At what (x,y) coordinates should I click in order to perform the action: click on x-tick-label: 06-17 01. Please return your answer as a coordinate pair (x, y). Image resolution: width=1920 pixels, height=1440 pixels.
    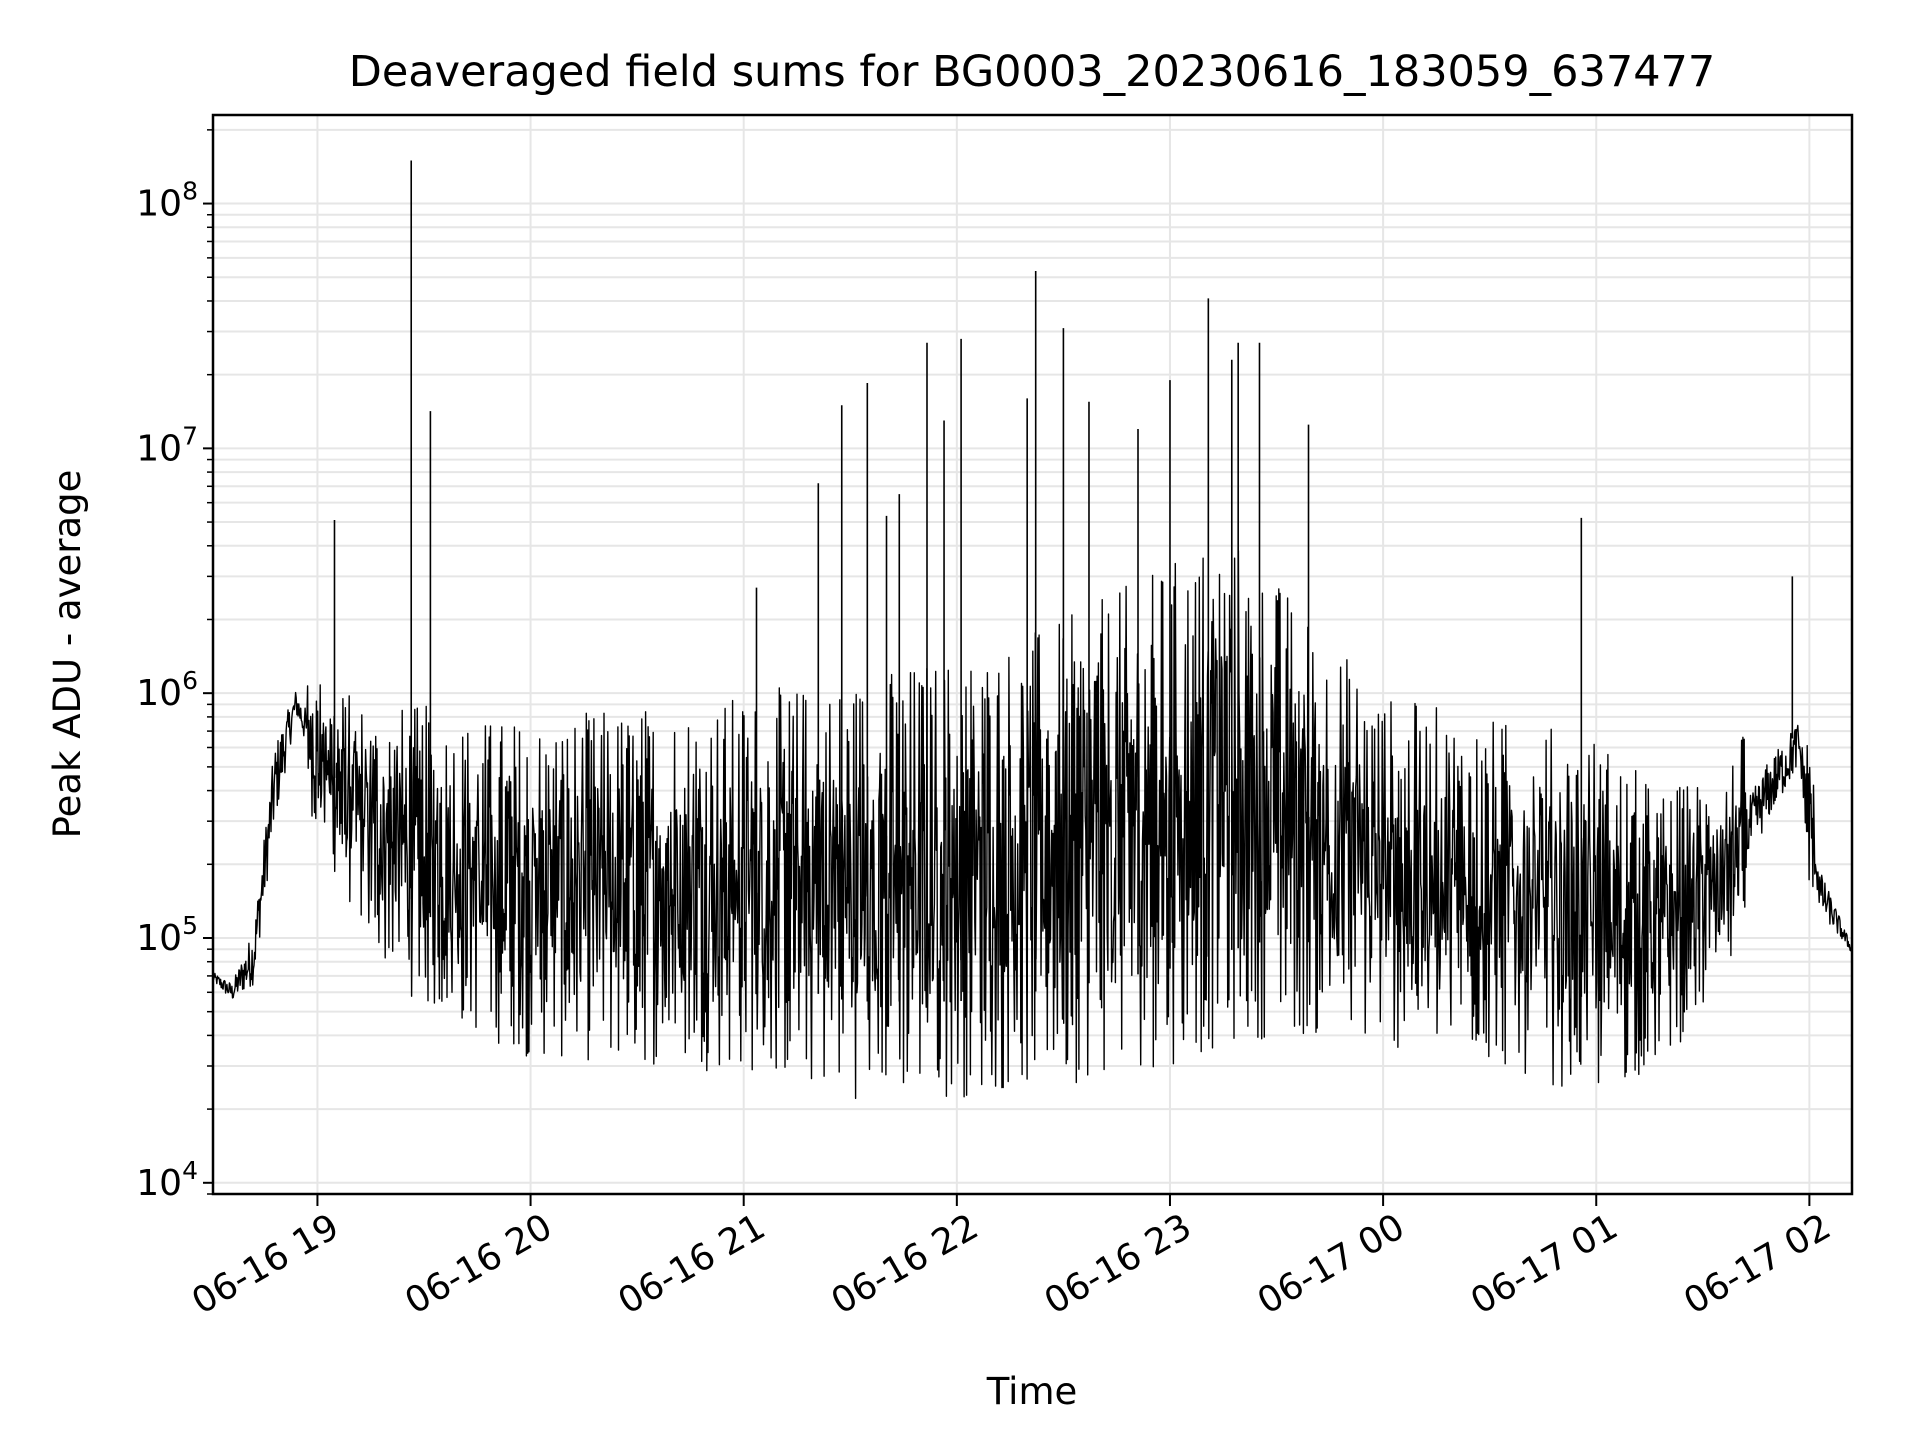
    Looking at the image, I should click on (1544, 1264).